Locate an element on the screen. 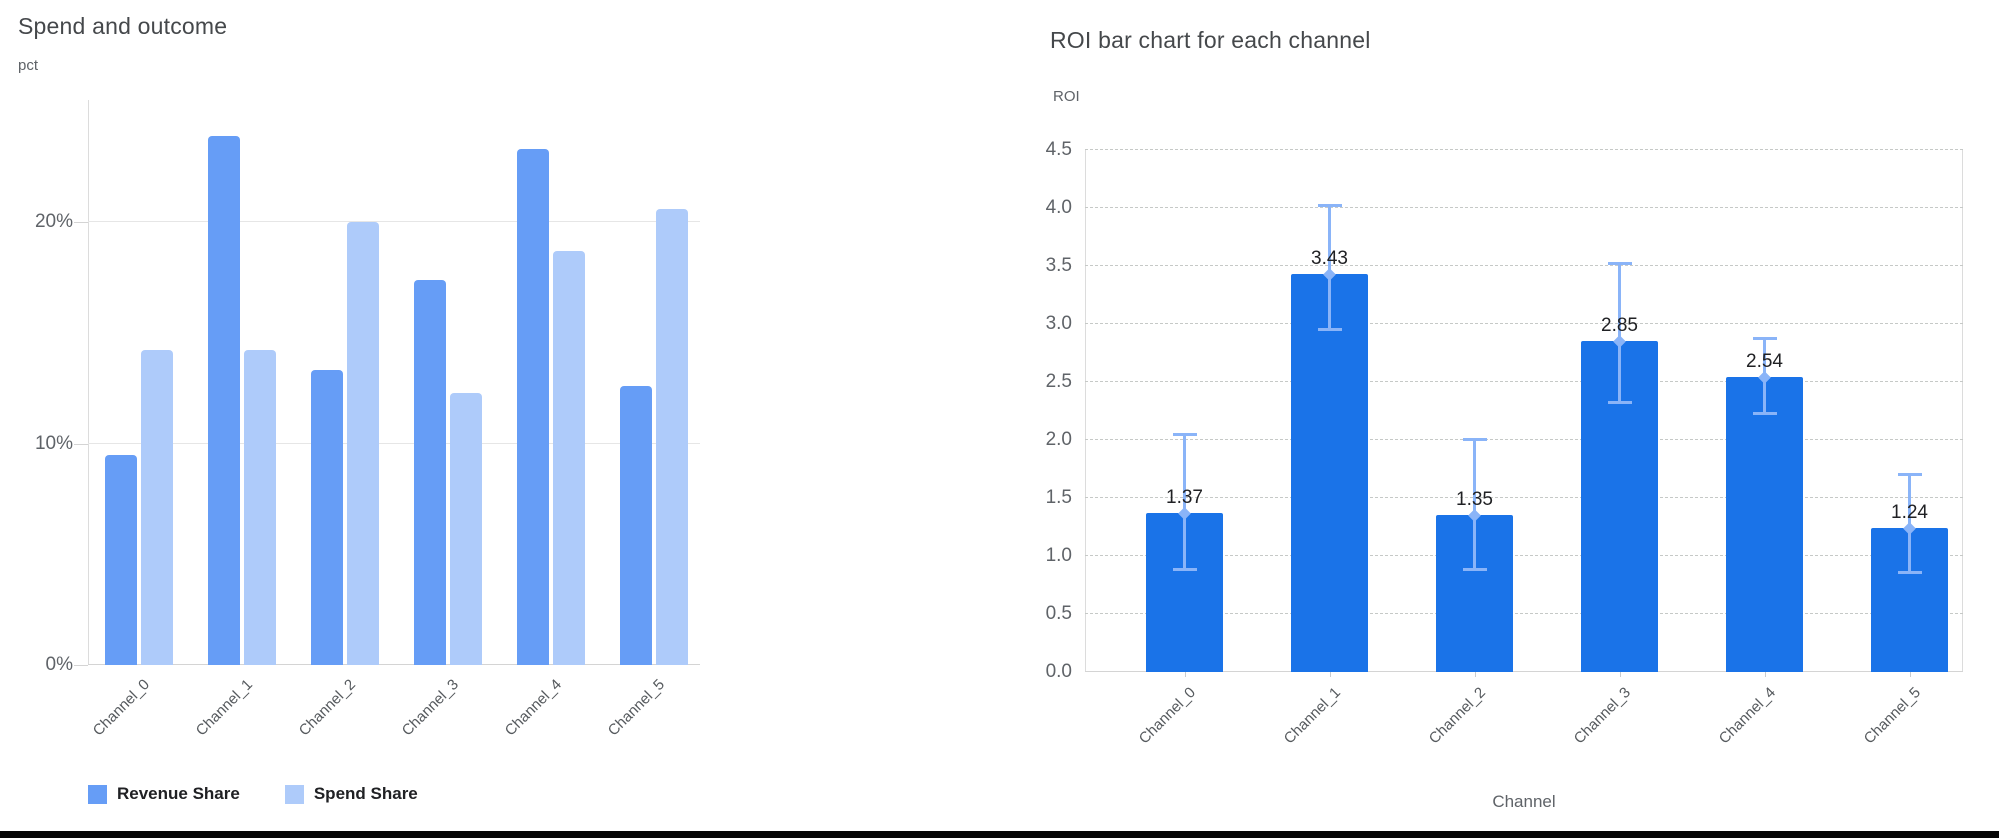  revenue-share-legend-label: Revenue Share is located at coordinates (178, 793).